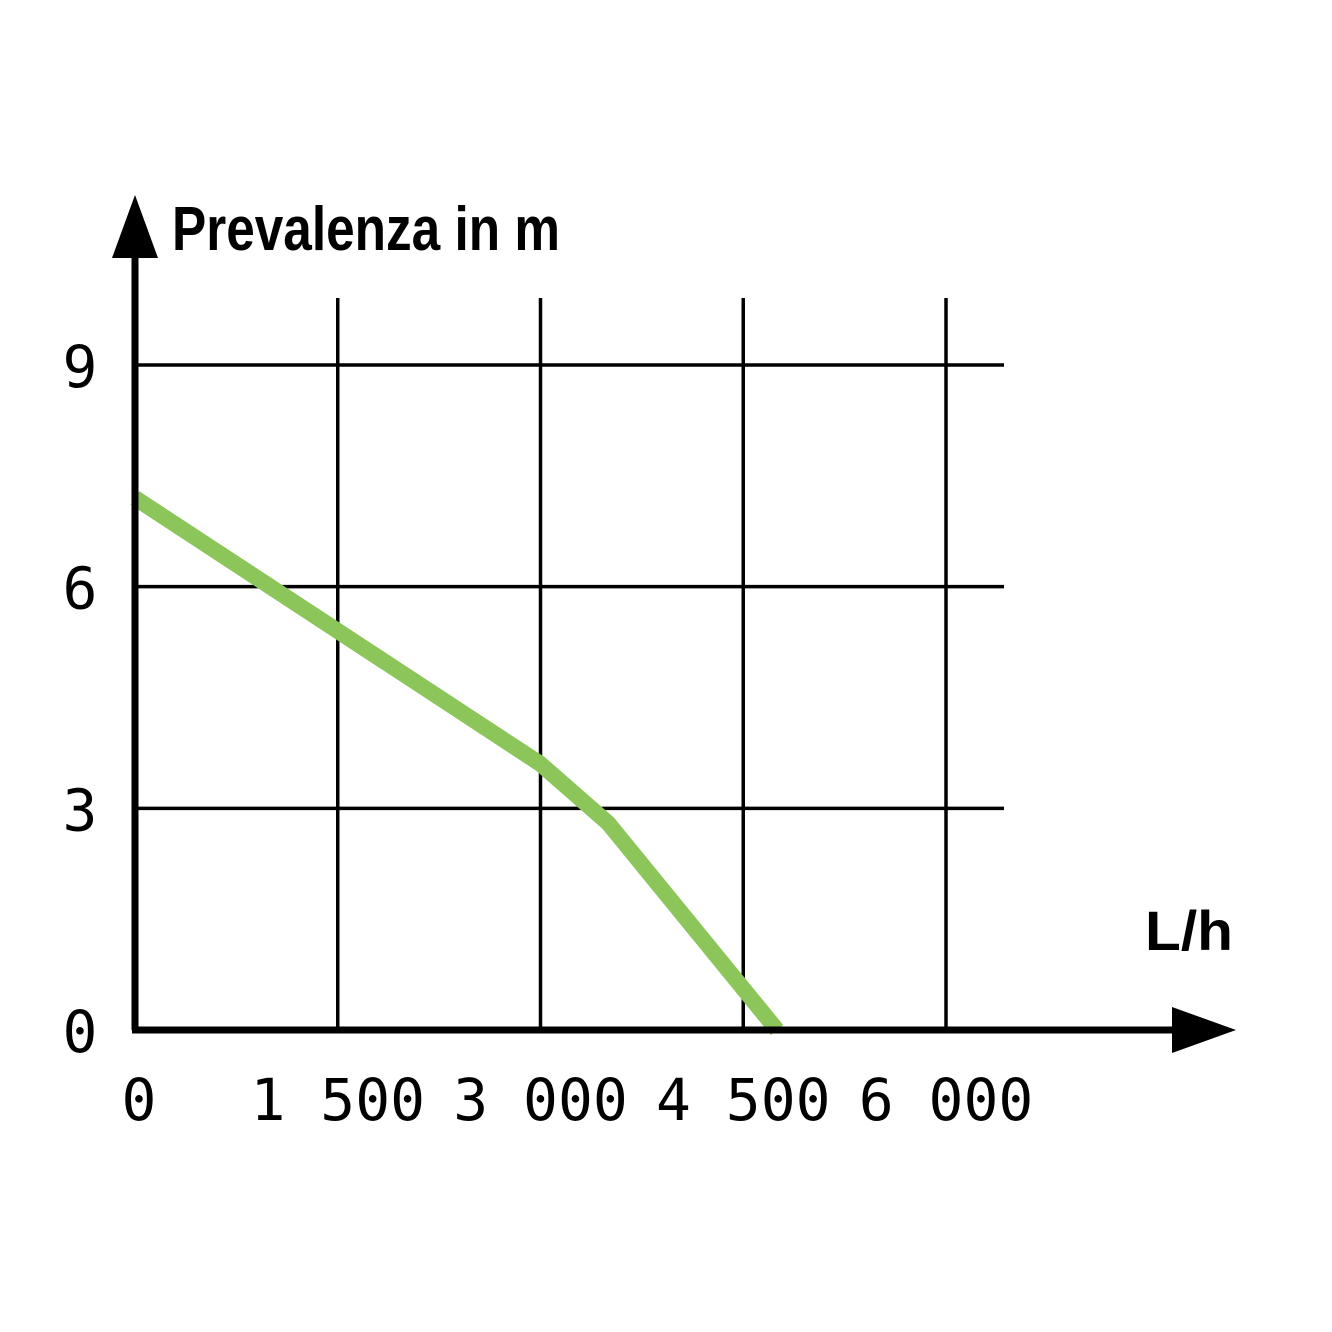 Image resolution: width=1332 pixels, height=1332 pixels. Describe the element at coordinates (743, 1100) in the screenshot. I see `x-tick-label: 4 500` at that location.